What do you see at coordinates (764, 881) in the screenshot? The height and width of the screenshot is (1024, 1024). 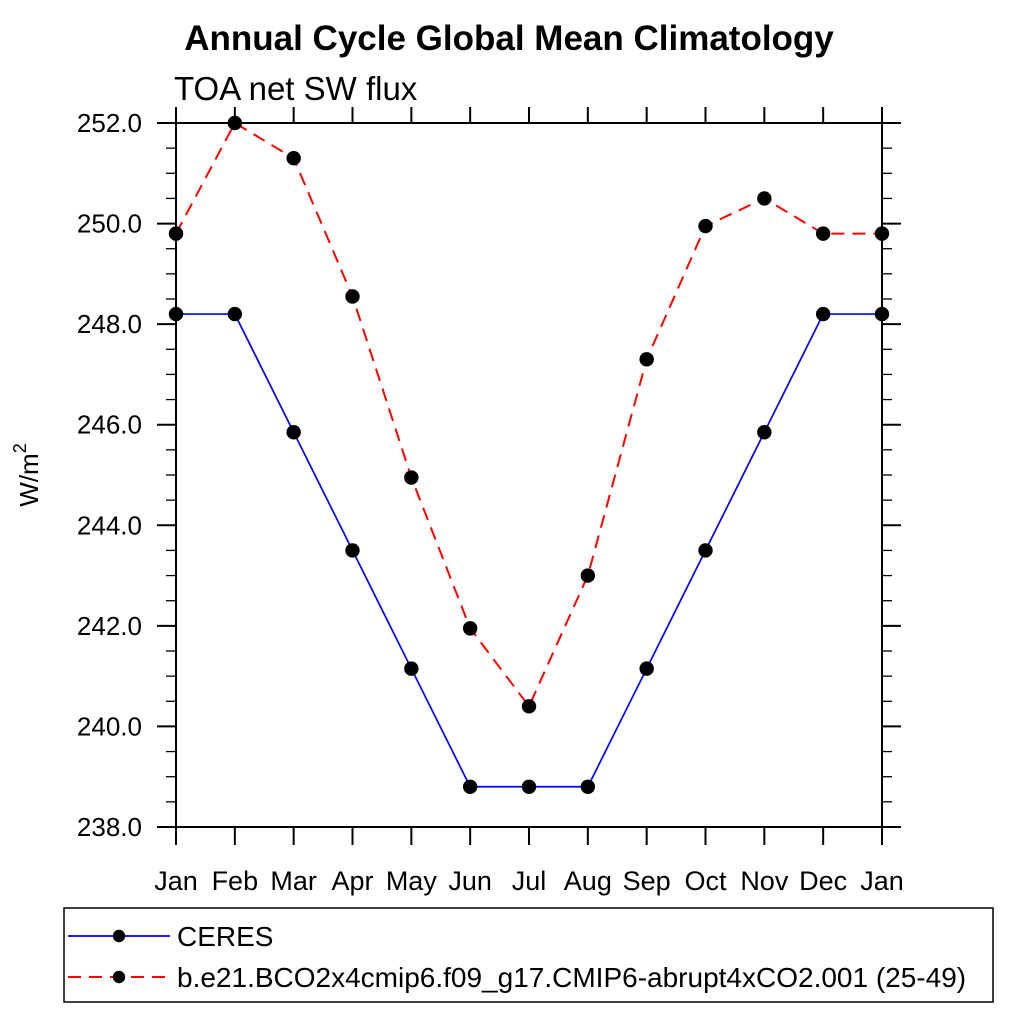 I see `x-tick-label: Nov` at bounding box center [764, 881].